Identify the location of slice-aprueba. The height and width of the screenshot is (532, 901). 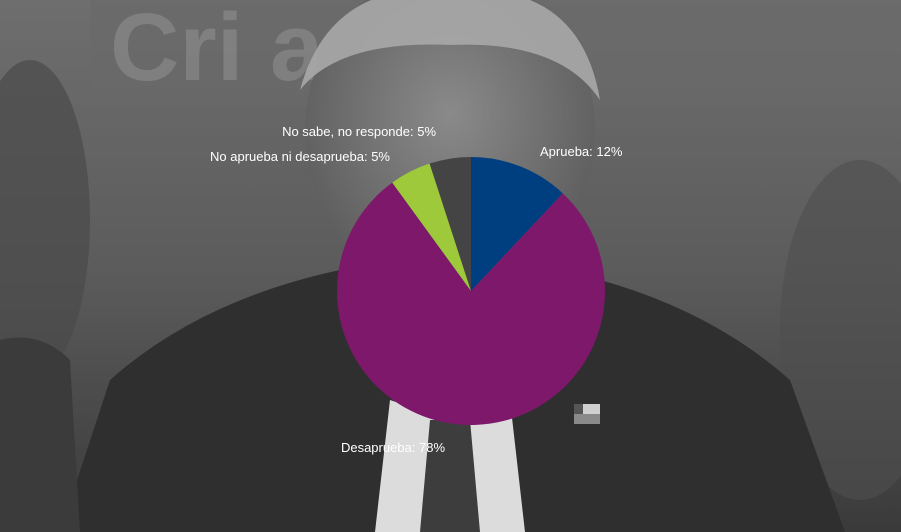
(517, 224).